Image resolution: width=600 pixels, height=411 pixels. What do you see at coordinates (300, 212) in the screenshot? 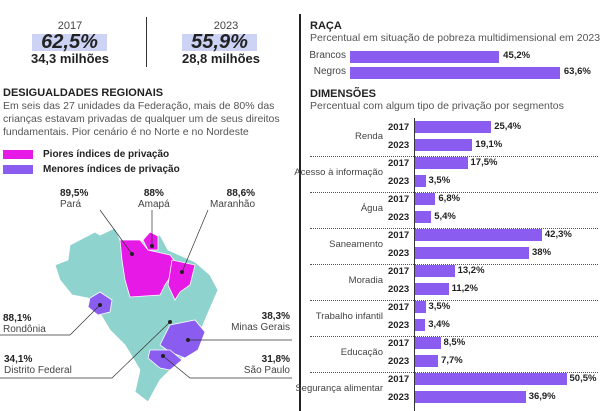
I see `divider` at bounding box center [300, 212].